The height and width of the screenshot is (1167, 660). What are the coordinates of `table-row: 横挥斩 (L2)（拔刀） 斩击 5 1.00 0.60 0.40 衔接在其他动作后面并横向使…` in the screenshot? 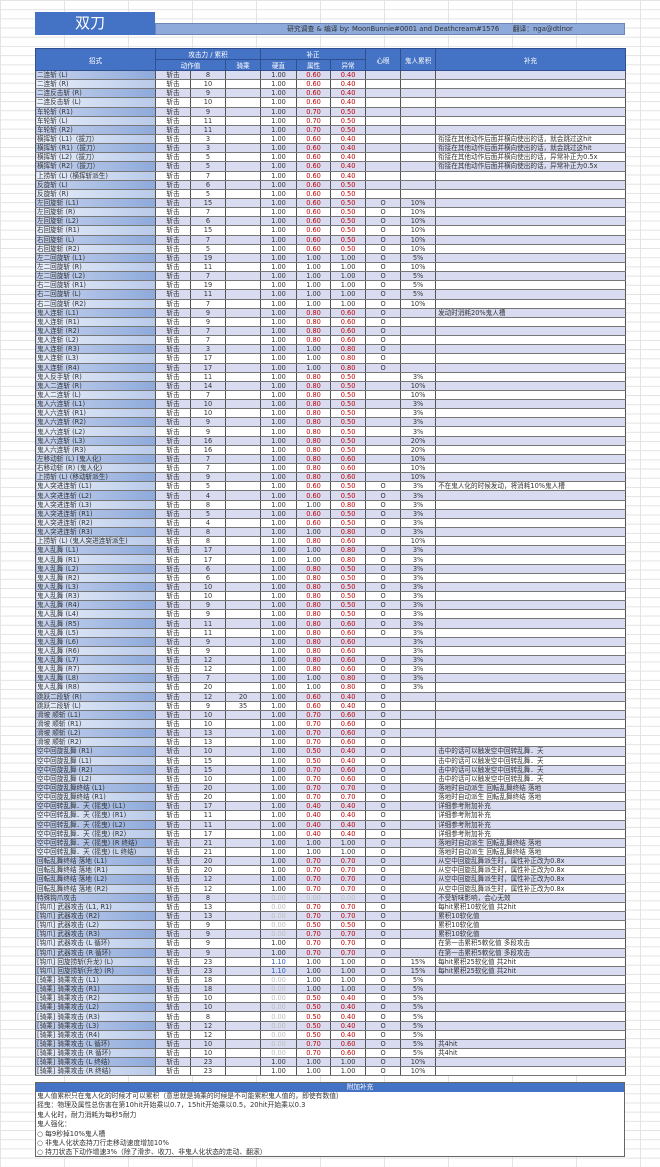 It's located at (331, 157).